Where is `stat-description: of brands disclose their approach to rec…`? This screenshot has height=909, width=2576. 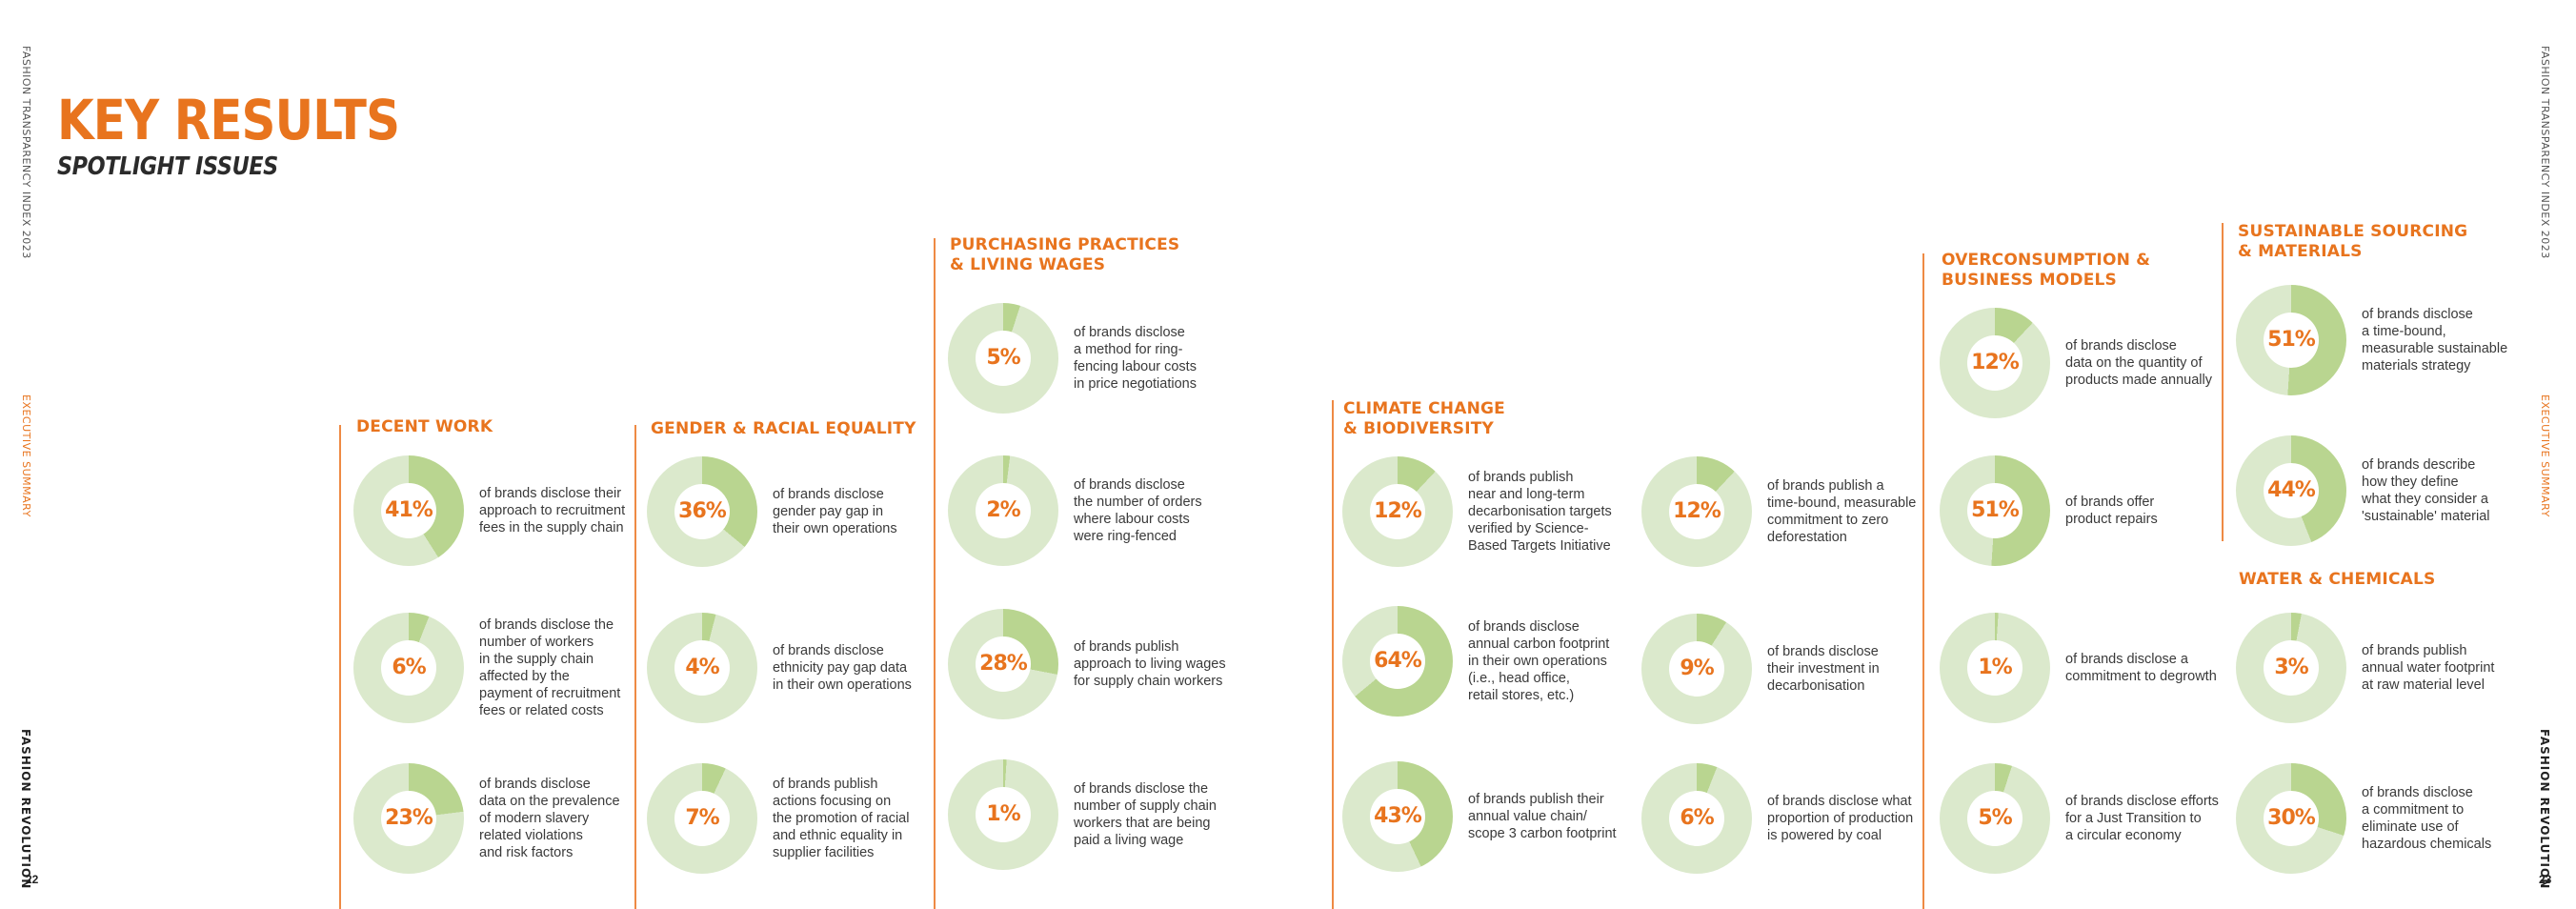 stat-description: of brands disclose their approach to rec… is located at coordinates (553, 511).